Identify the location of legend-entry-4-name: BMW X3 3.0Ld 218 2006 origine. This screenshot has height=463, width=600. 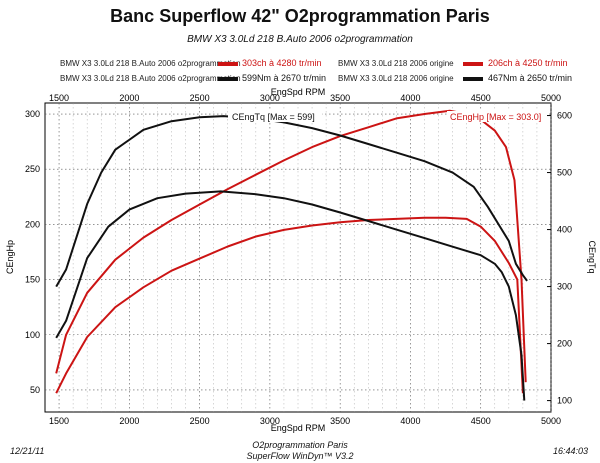
(396, 78).